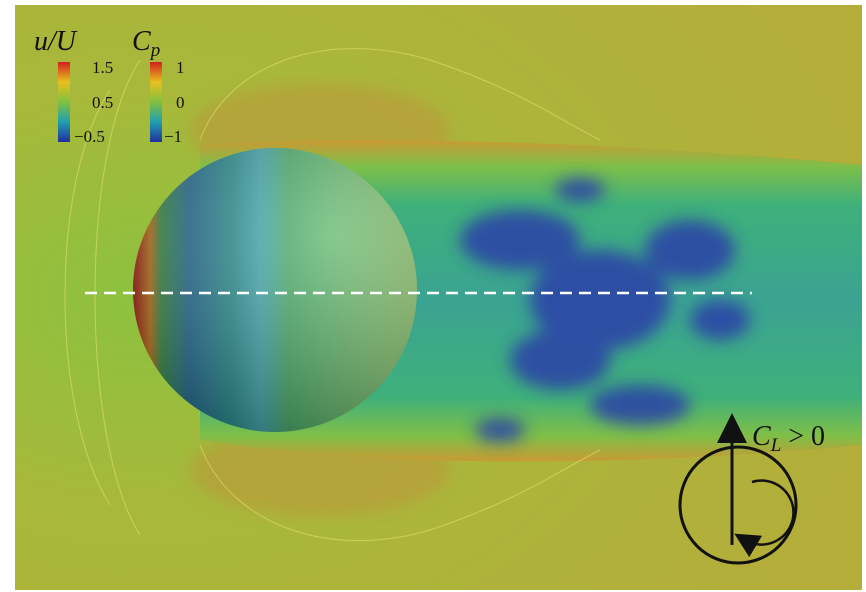 This screenshot has height=592, width=866. Describe the element at coordinates (764, 518) in the screenshot. I see `rotation-arrow` at that location.